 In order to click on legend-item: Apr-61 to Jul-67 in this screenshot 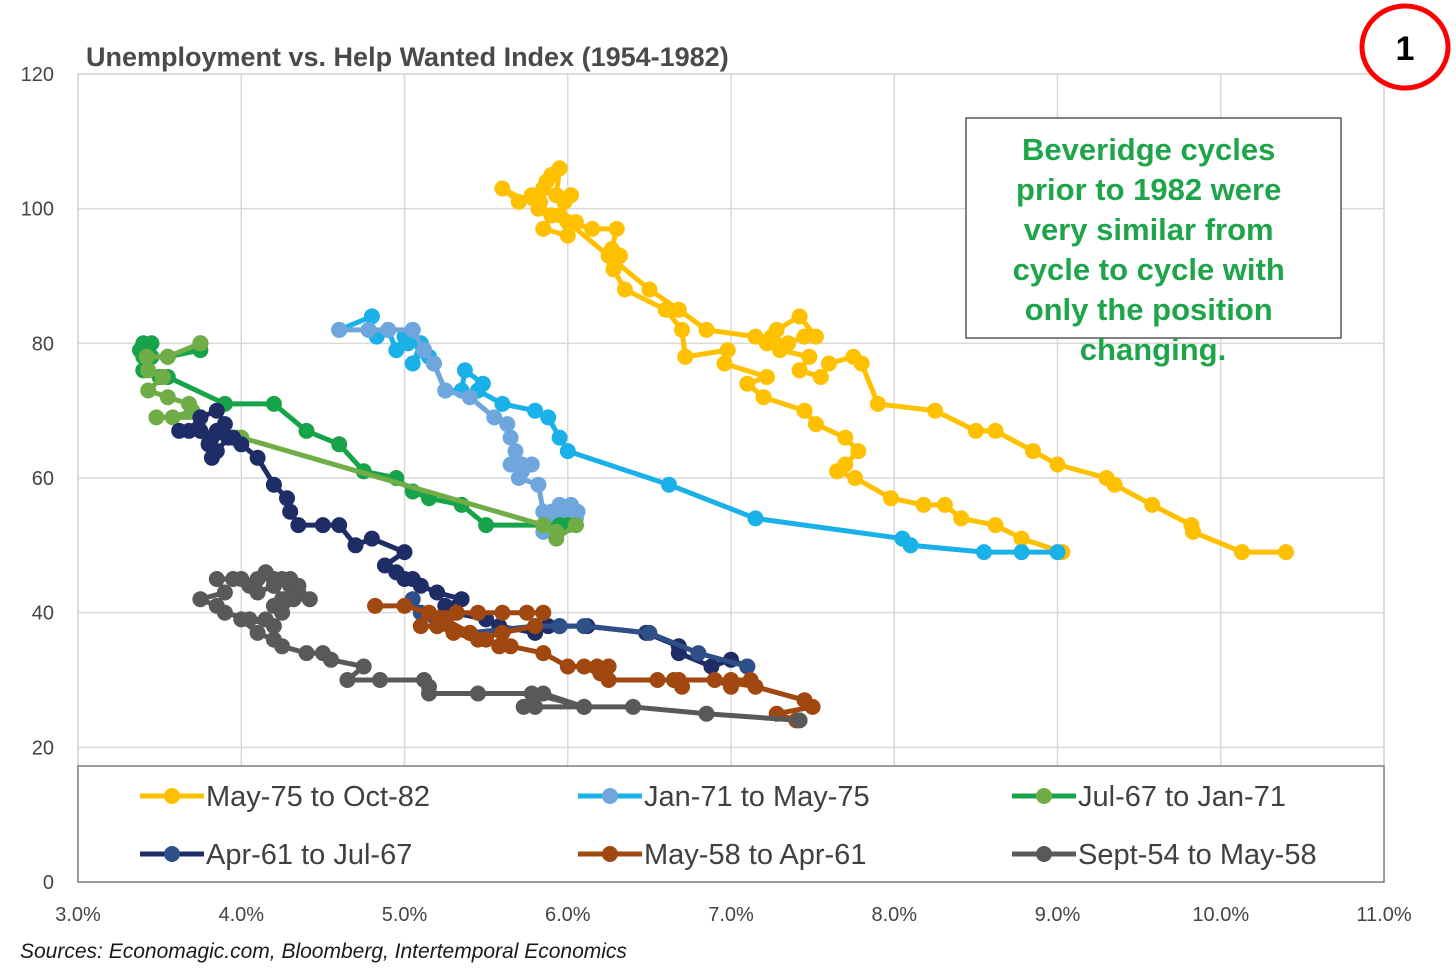, I will do `click(276, 855)`.